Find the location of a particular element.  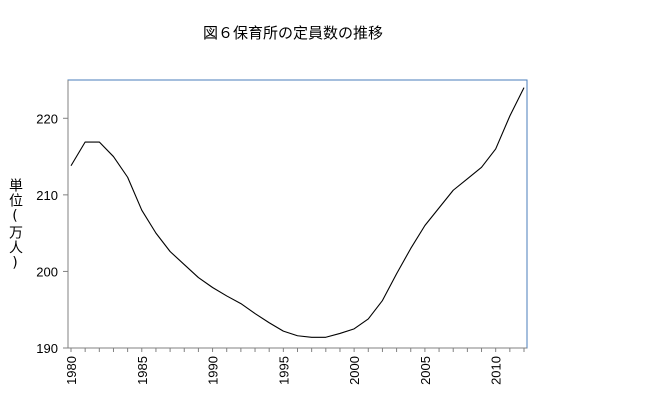

y-tick-label: 220 is located at coordinates (47, 118).